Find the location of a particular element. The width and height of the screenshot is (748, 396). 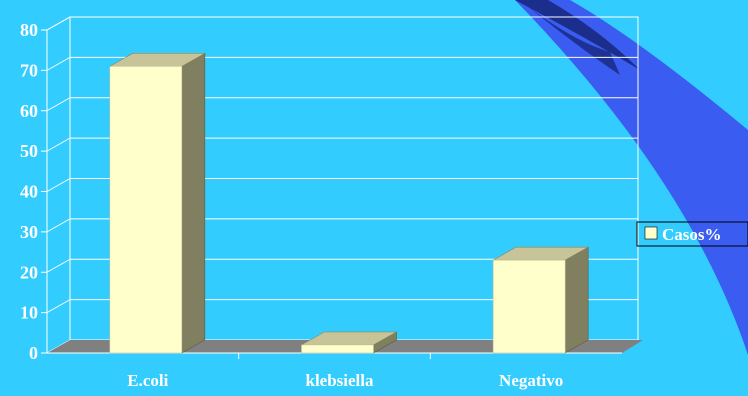

legend: Casos% is located at coordinates (692, 234).